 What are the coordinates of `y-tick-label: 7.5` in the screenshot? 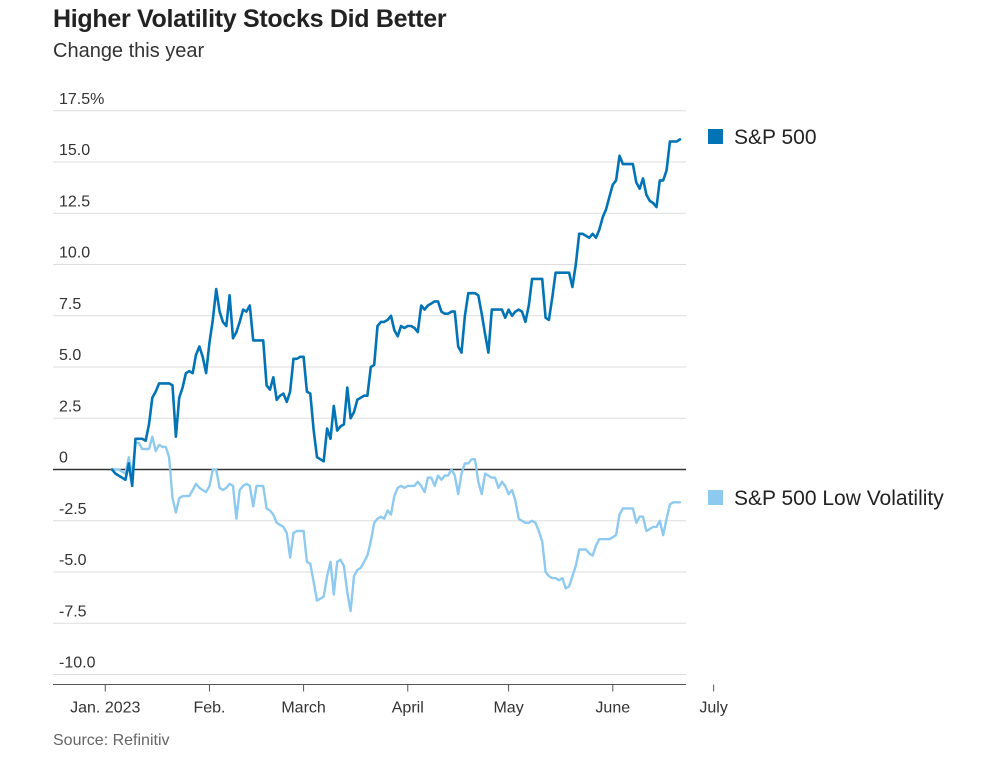 It's located at (70, 304).